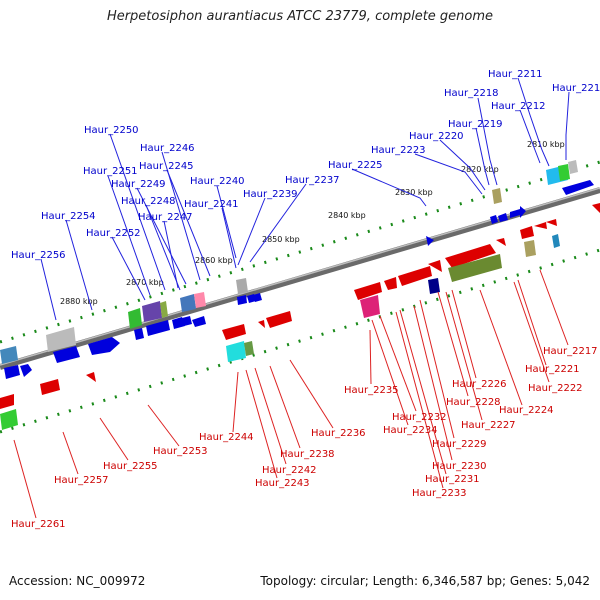 The width and height of the screenshot is (600, 600). I want to click on label-haur-2228: Haur_2228, so click(473, 402).